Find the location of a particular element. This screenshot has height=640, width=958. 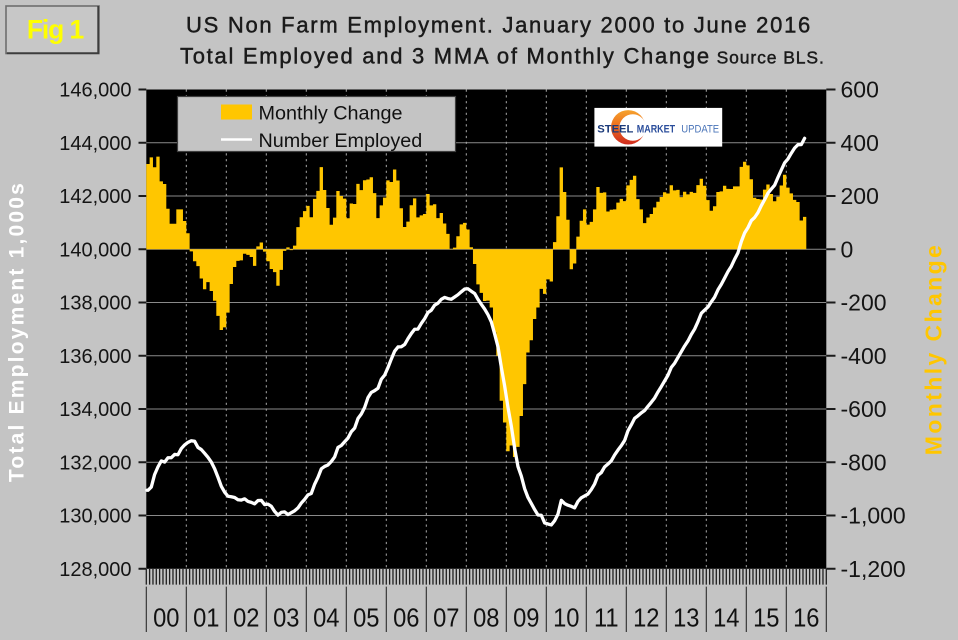

svg-text: -1,200 is located at coordinates (873, 569).